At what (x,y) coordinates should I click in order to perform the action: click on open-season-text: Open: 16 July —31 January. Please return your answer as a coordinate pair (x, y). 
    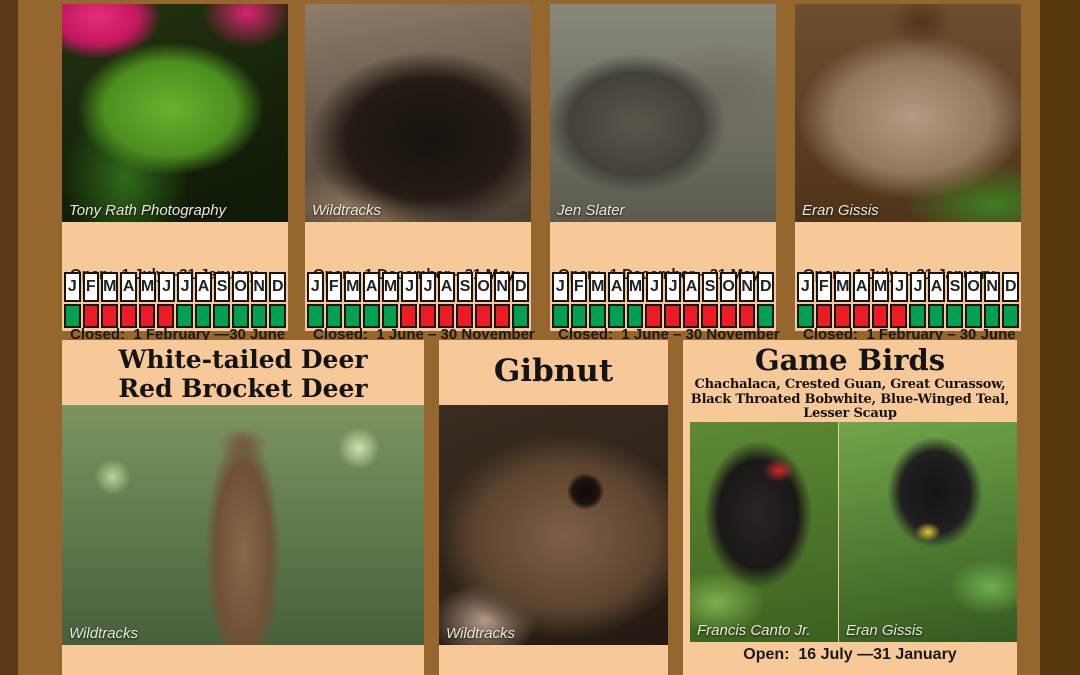
    Looking at the image, I should click on (850, 654).